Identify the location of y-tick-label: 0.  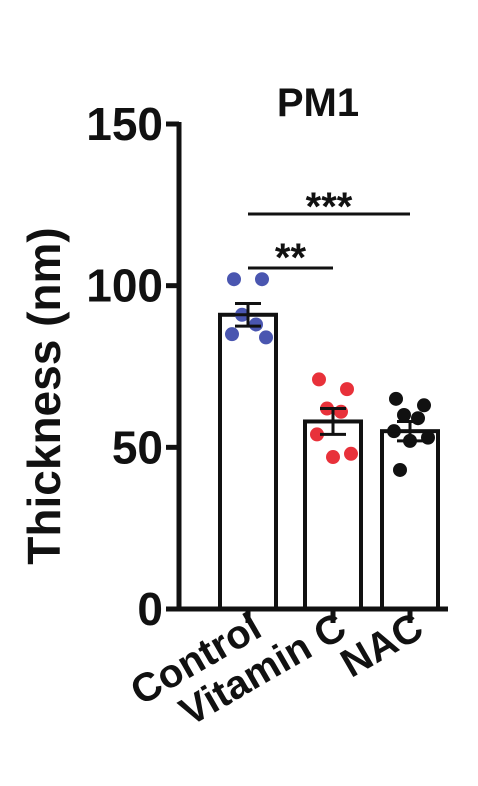
(150, 609).